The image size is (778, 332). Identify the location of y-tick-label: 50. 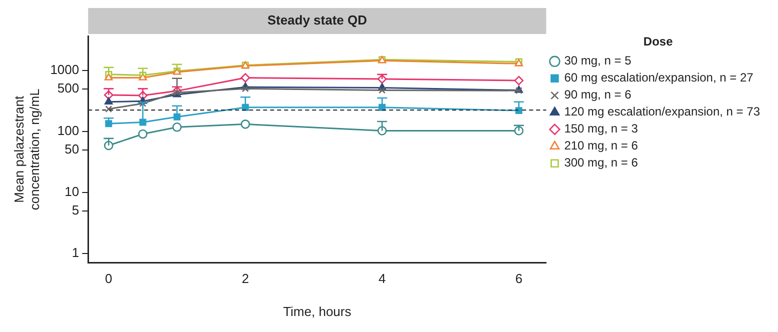
(72, 148).